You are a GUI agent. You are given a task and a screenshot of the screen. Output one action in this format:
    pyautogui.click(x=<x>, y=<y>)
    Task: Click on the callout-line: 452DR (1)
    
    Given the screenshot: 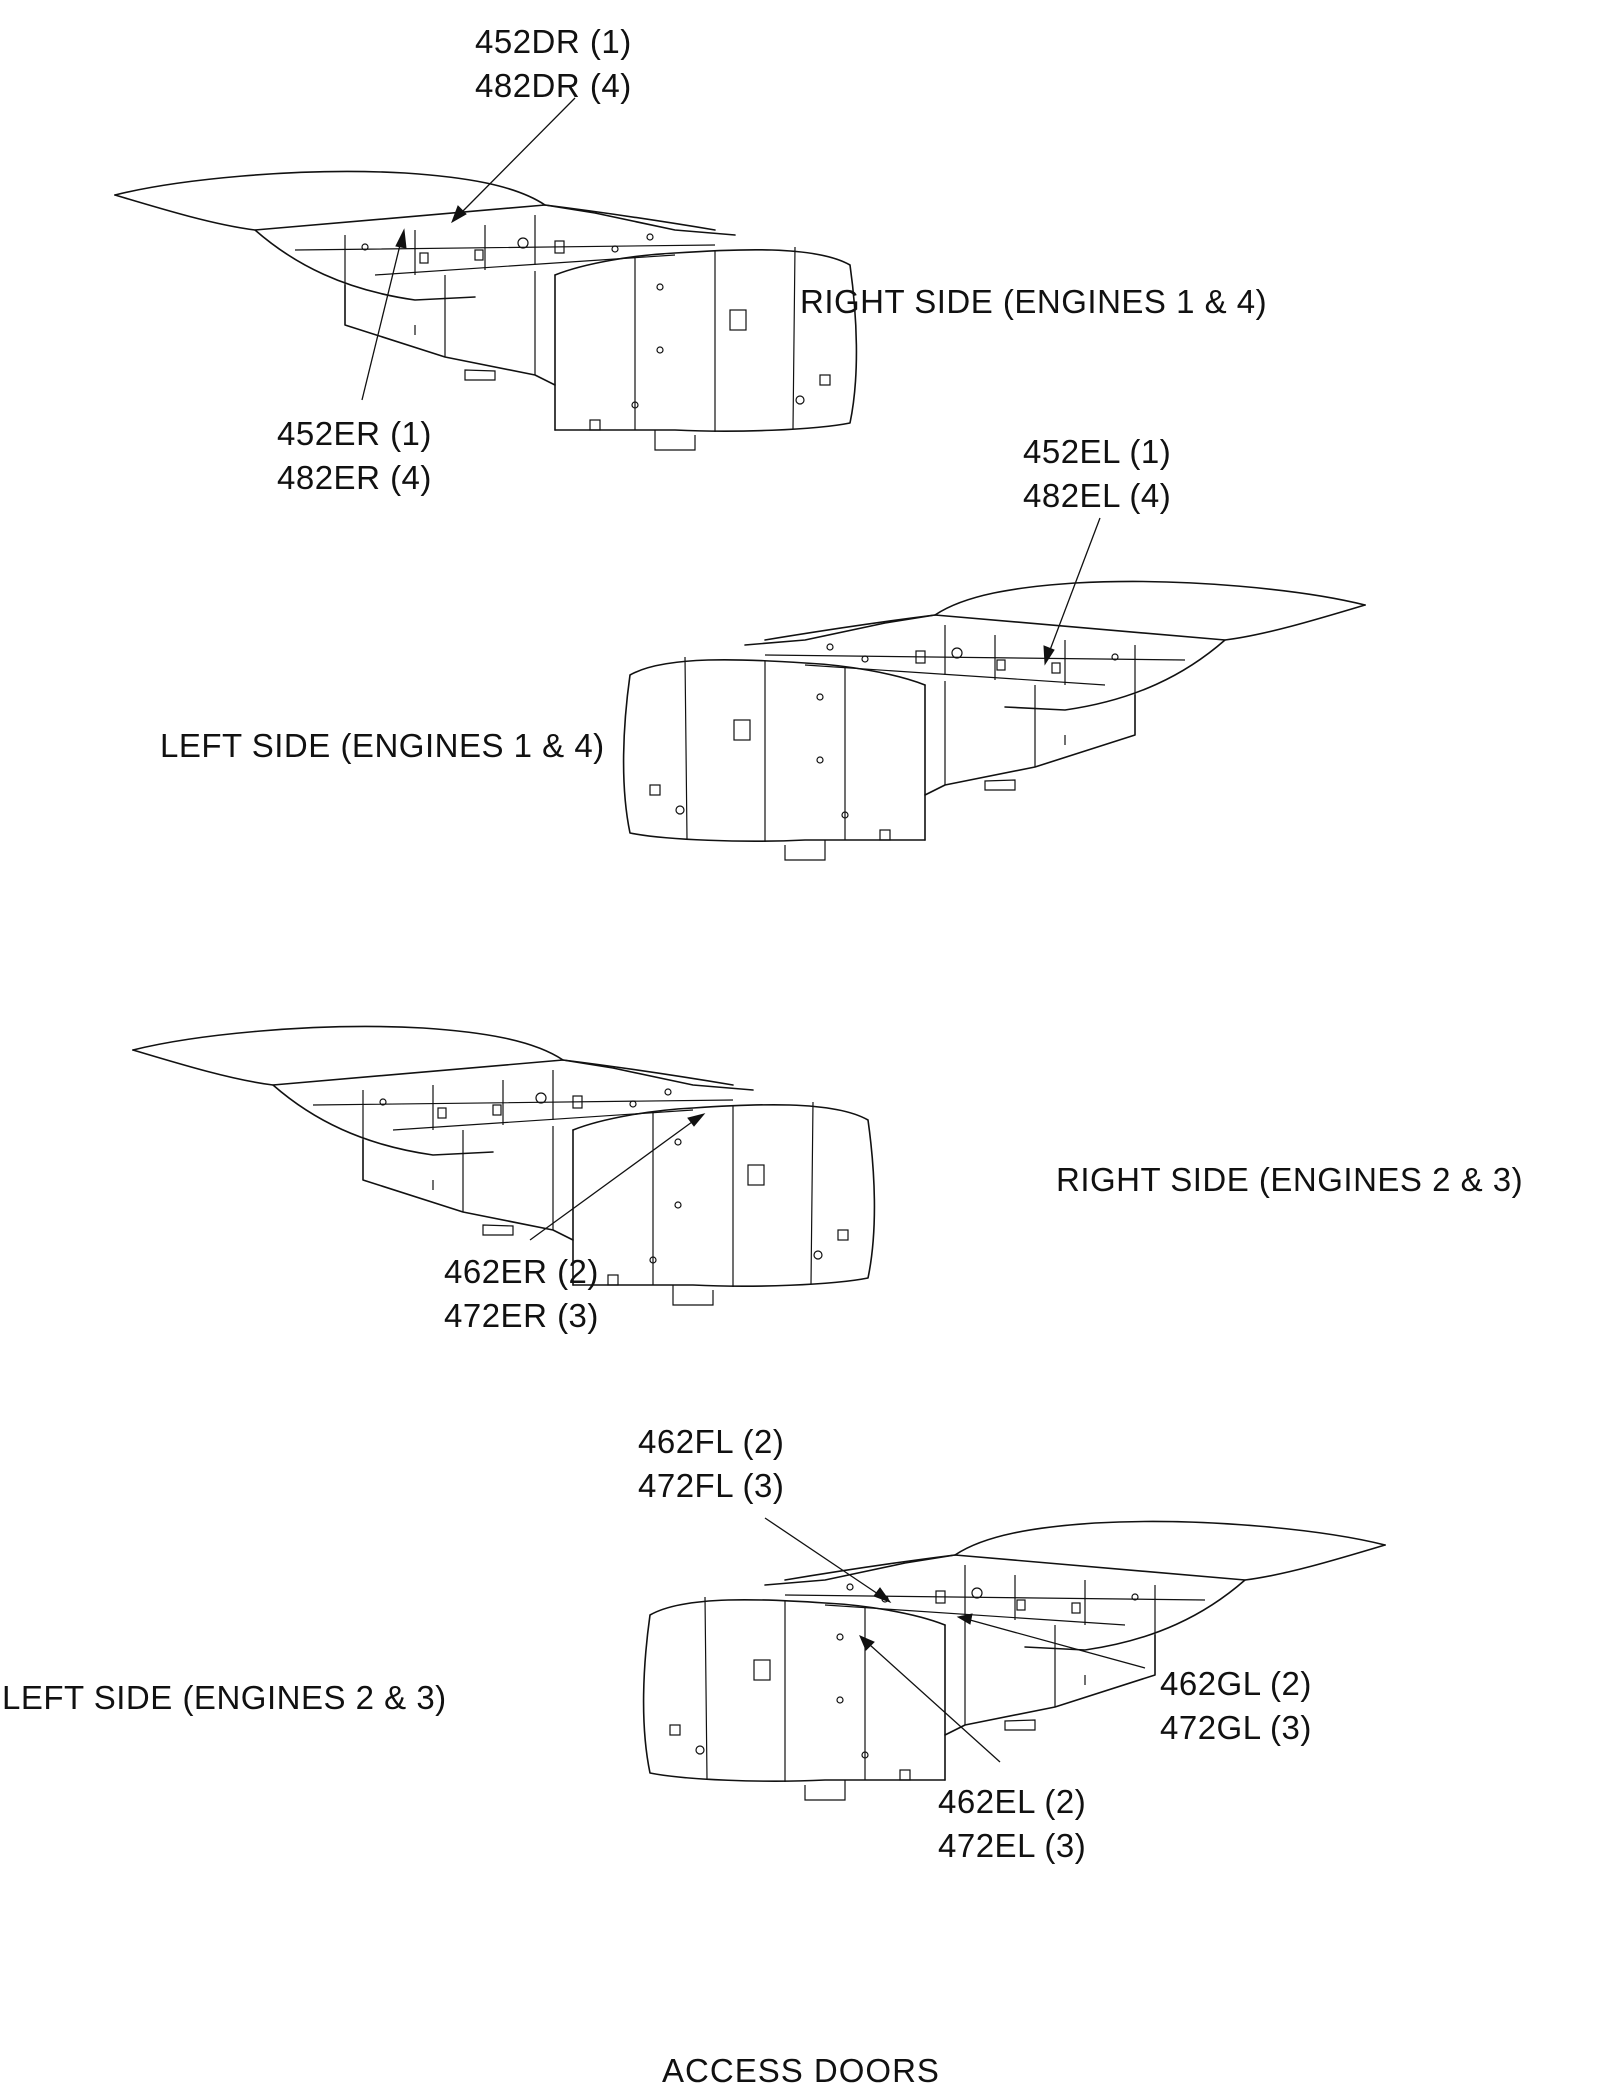 What is the action you would take?
    pyautogui.click(x=553, y=41)
    